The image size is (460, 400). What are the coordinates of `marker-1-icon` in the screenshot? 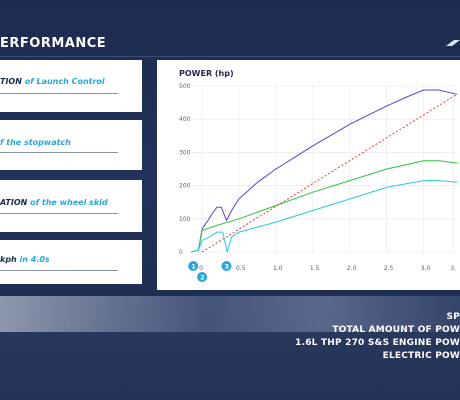 It's located at (193, 266).